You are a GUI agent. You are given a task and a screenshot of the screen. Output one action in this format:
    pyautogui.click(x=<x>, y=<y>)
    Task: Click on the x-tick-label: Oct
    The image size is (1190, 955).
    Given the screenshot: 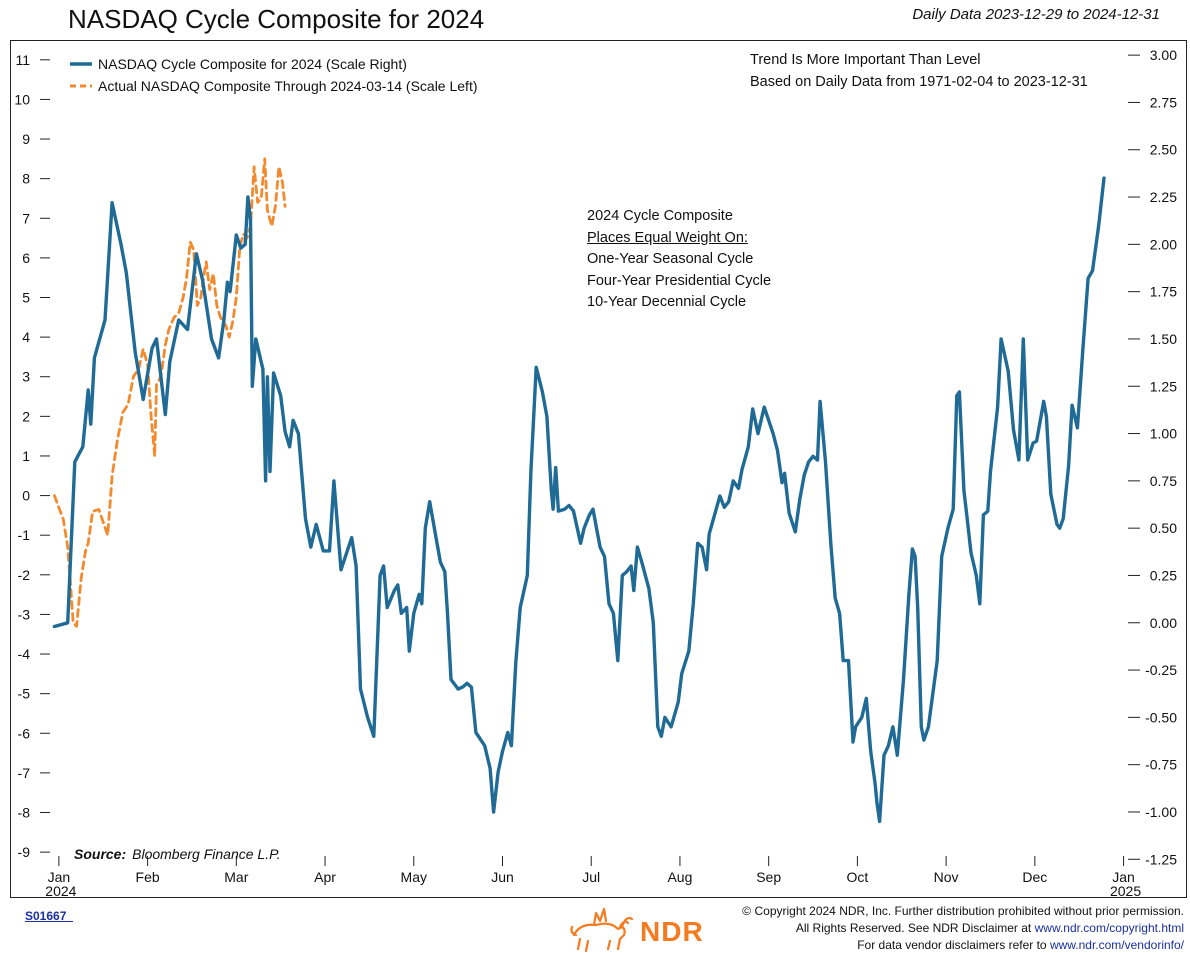 What is the action you would take?
    pyautogui.click(x=858, y=877)
    